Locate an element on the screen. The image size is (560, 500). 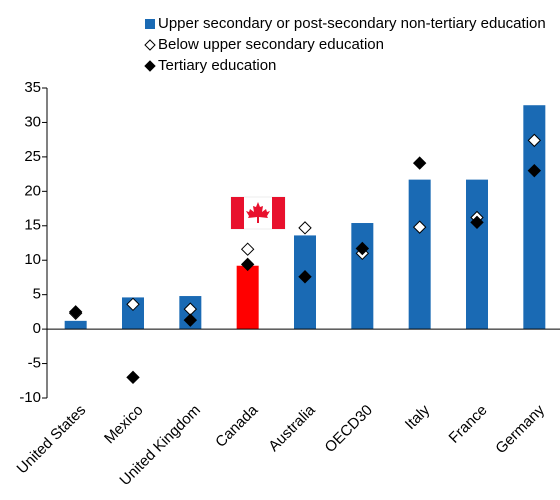
maple-leaf is located at coordinates (258, 212).